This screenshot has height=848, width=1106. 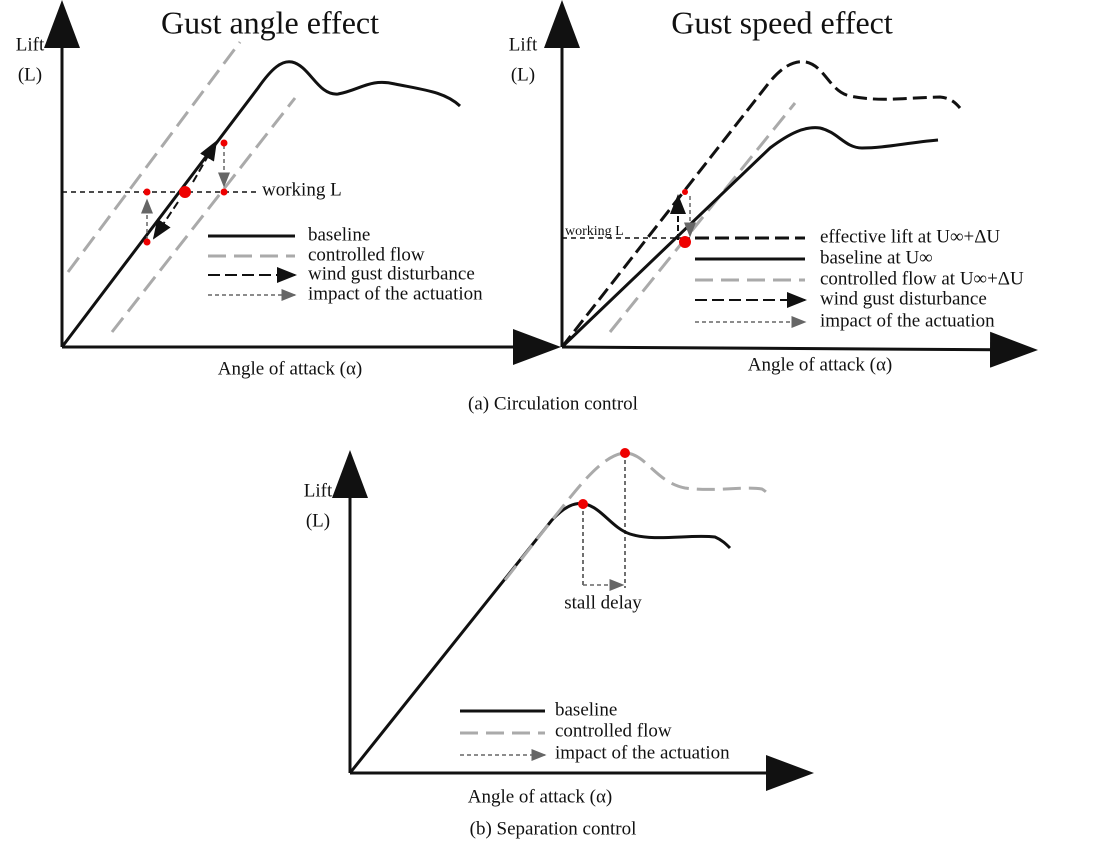 What do you see at coordinates (553, 403) in the screenshot?
I see `caption: (a) Circulation control` at bounding box center [553, 403].